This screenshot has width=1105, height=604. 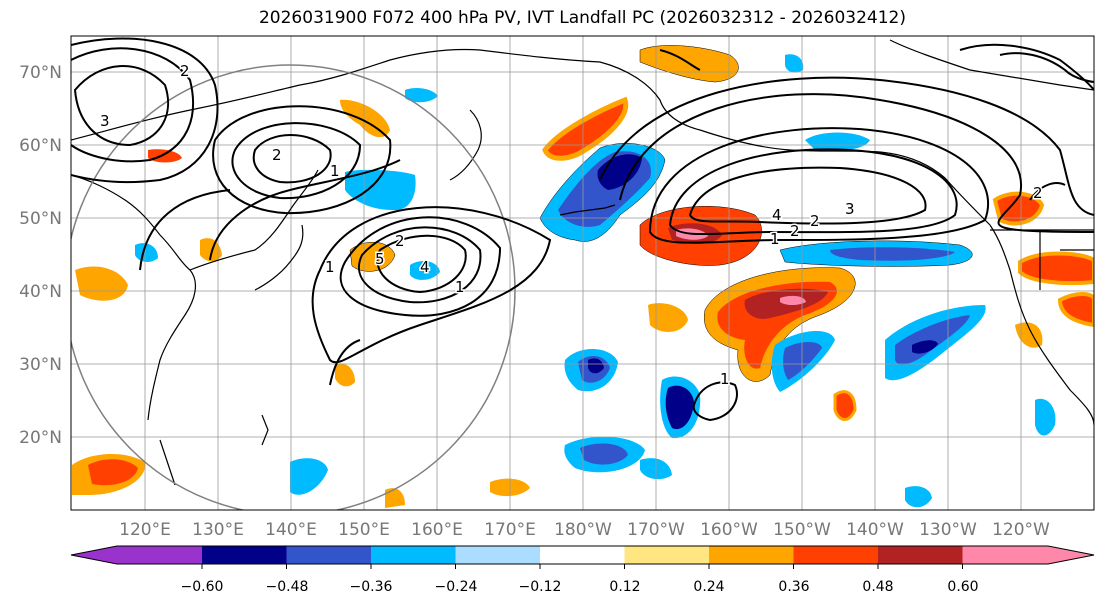 What do you see at coordinates (877, 587) in the screenshot?
I see `colorbar-tick-label: 0.48` at bounding box center [877, 587].